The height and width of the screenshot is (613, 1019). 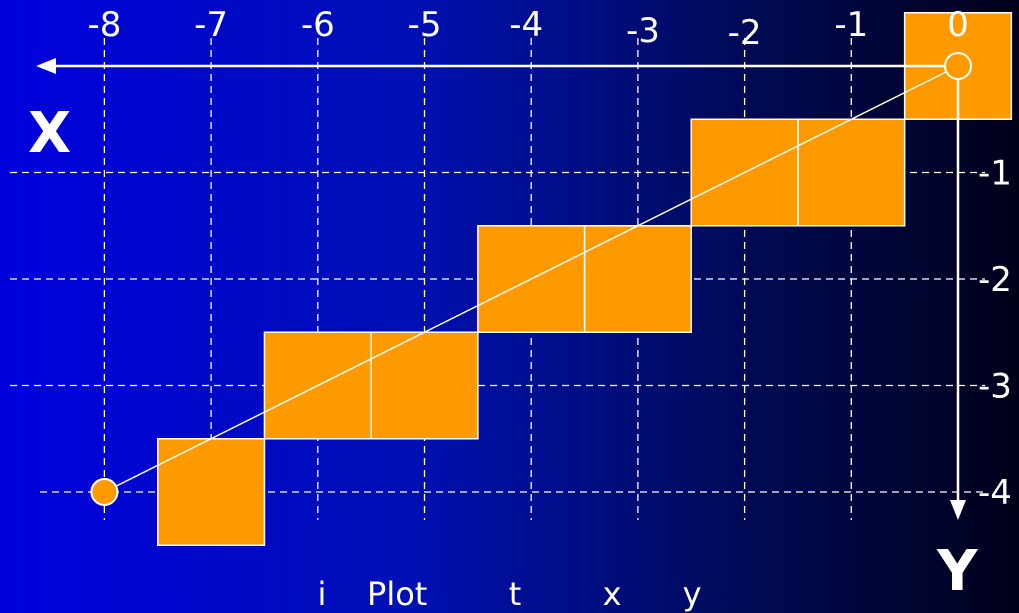 I want to click on x-axis-label: X, so click(x=49, y=133).